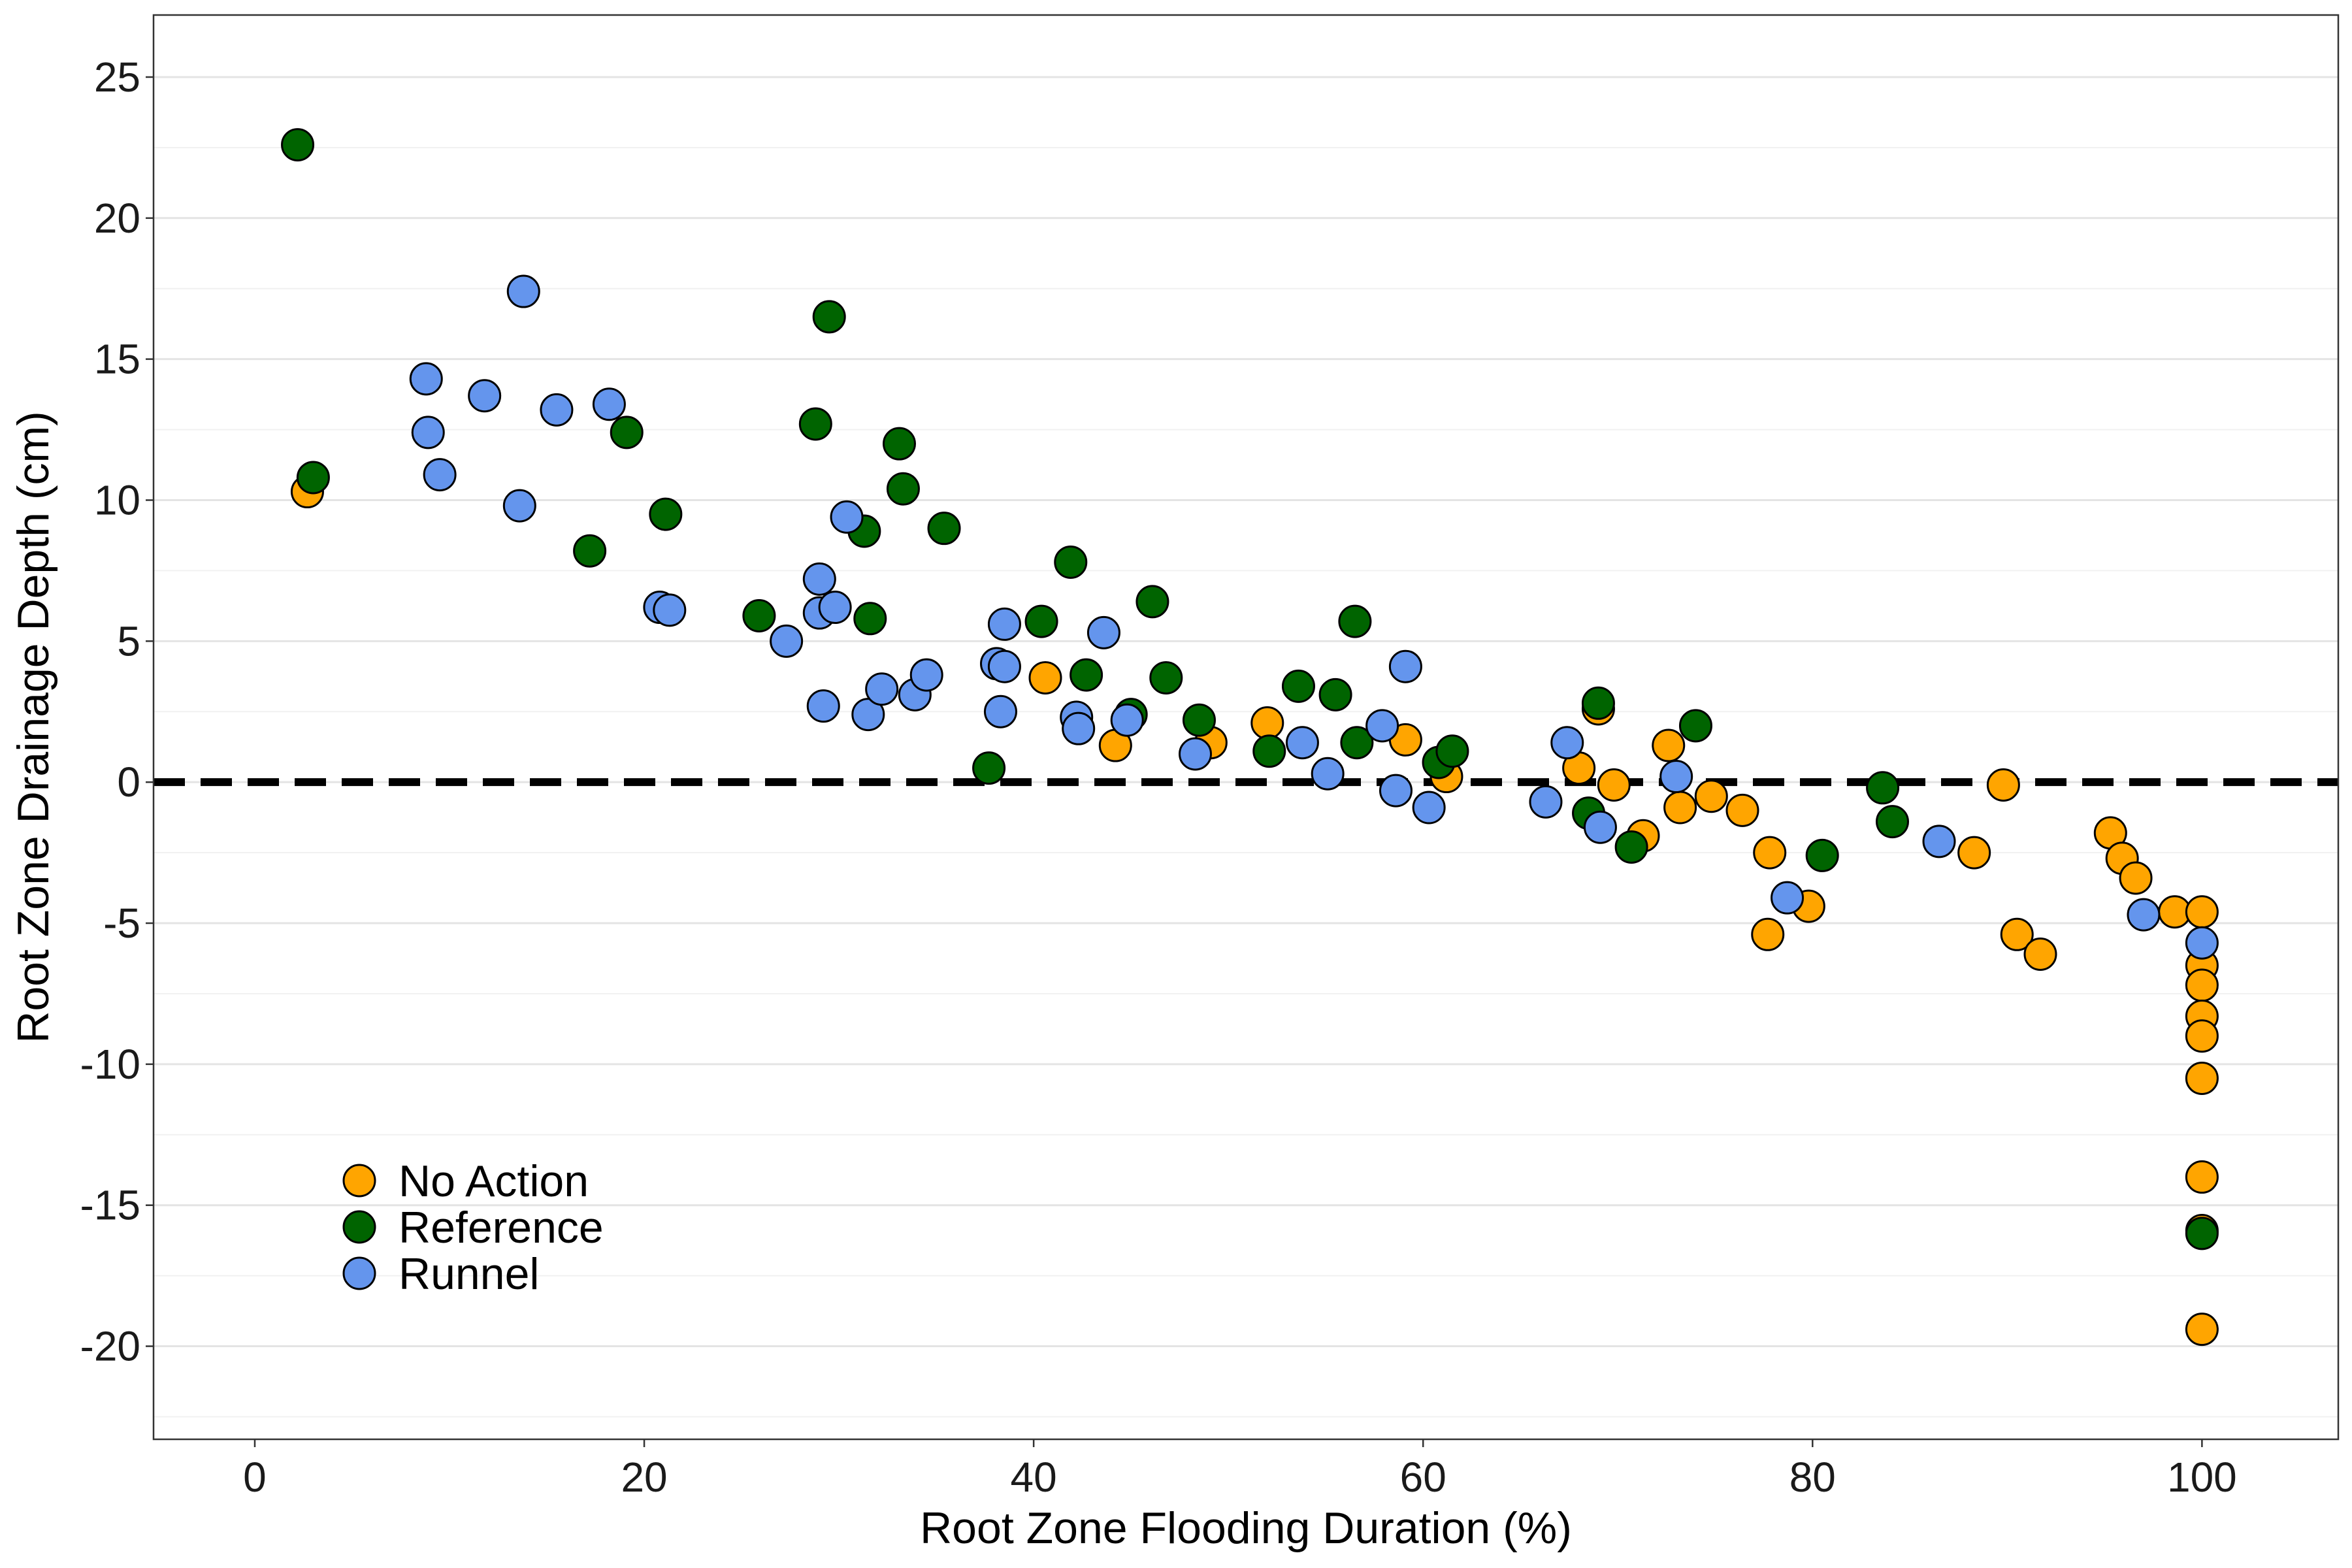 Image resolution: width=2352 pixels, height=1568 pixels. I want to click on x-axis-title: Root Zone Flooding Duration (%), so click(1246, 1528).